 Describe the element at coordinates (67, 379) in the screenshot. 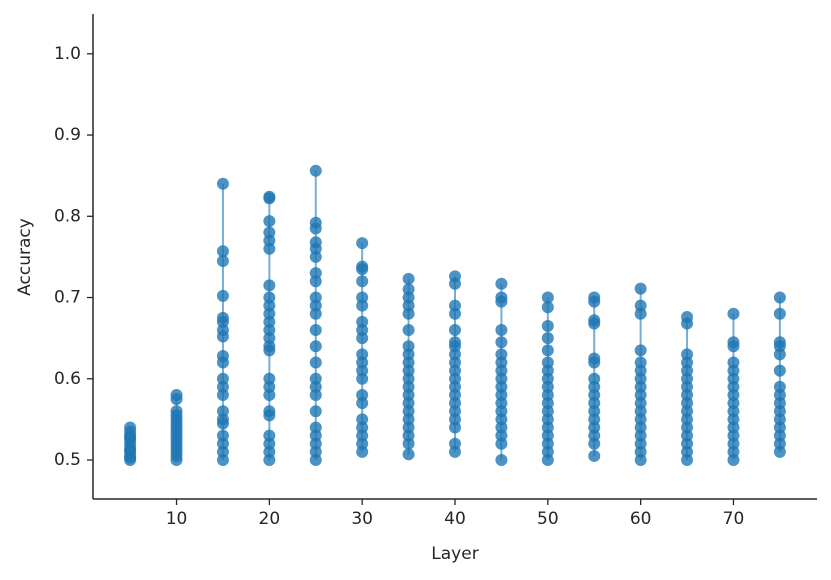

I see `y-tick-label: 0.6` at that location.